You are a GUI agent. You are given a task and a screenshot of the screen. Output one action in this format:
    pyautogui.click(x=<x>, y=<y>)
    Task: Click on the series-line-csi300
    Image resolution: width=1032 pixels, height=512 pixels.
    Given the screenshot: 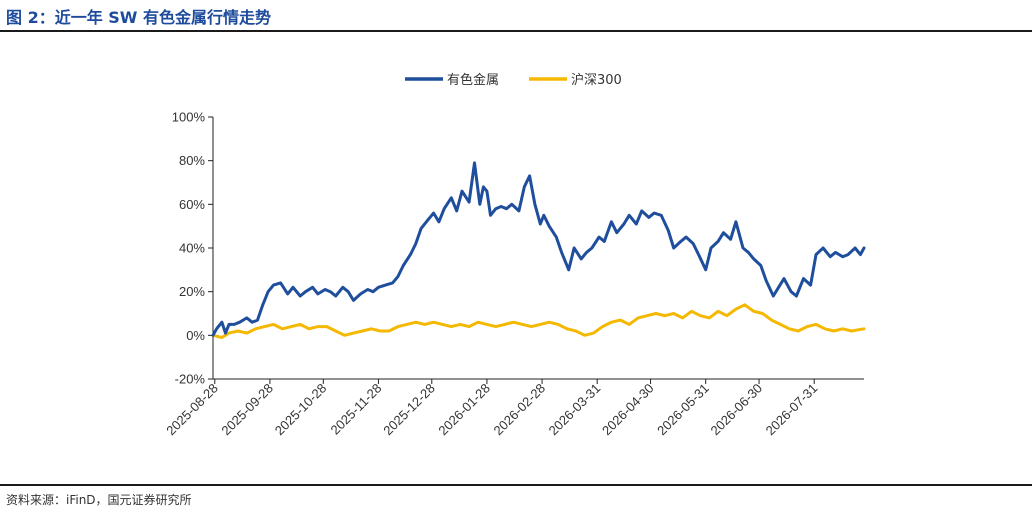 What is the action you would take?
    pyautogui.click(x=538, y=321)
    